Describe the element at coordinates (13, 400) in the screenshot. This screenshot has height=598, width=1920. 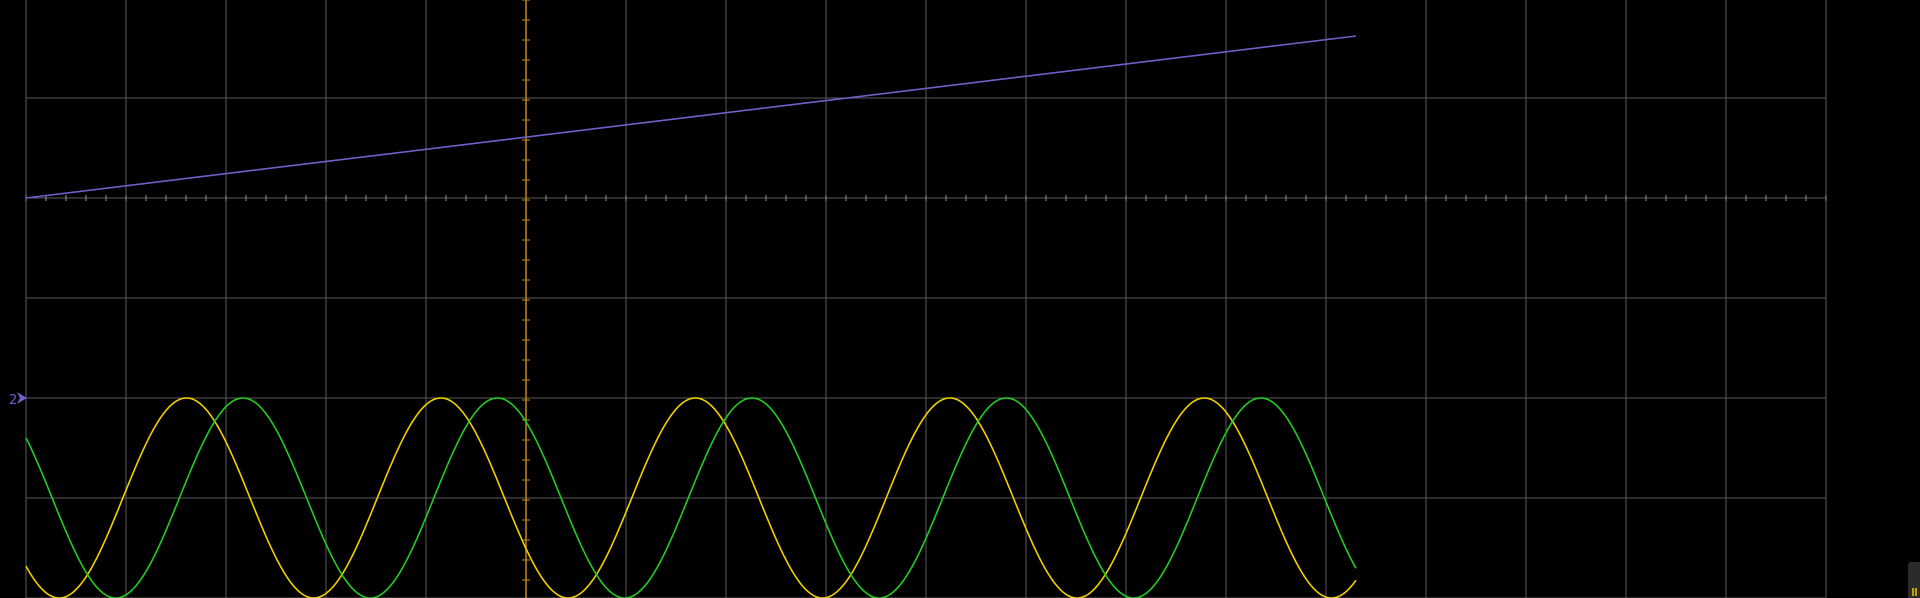
I see `channel-ref-label: 2` at that location.